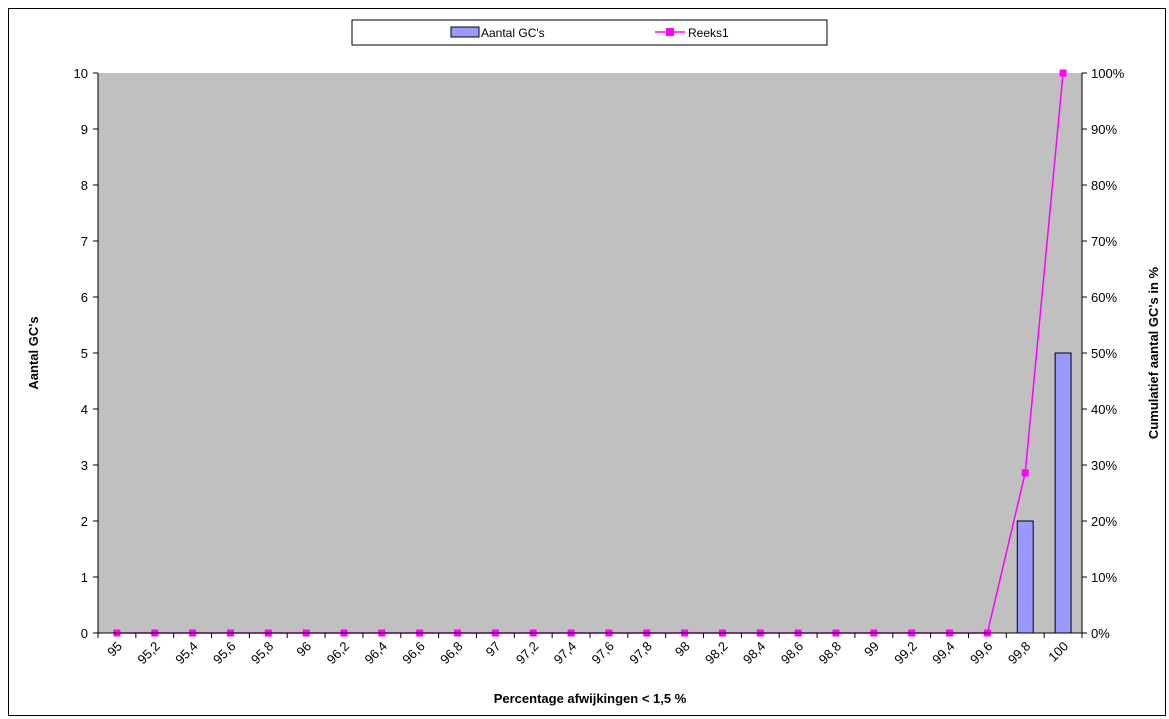 The image size is (1169, 719). What do you see at coordinates (1104, 465) in the screenshot?
I see `y2-tick-label-30%: 30%` at bounding box center [1104, 465].